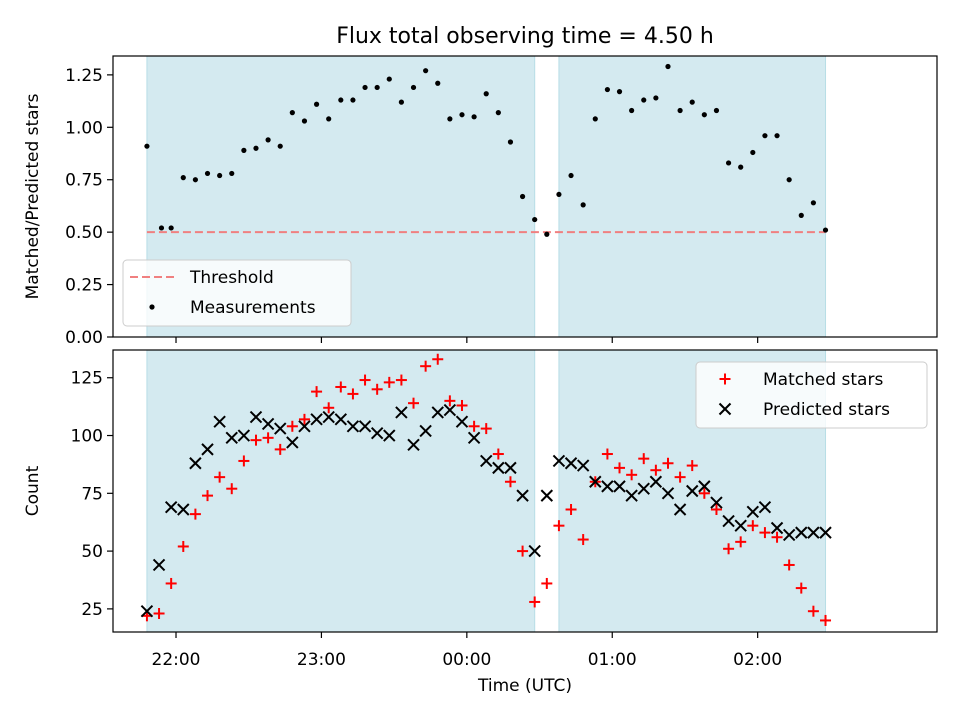 Image resolution: width=960 pixels, height=720 pixels. What do you see at coordinates (92, 494) in the screenshot?
I see `y-tick-label: 75` at bounding box center [92, 494].